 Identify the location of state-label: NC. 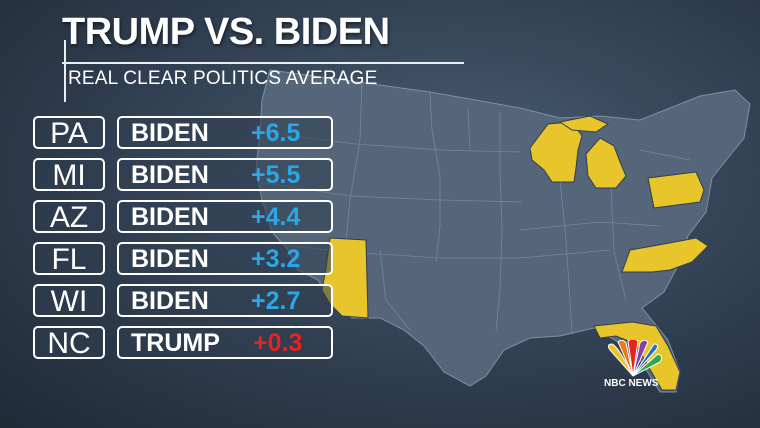
(69, 342).